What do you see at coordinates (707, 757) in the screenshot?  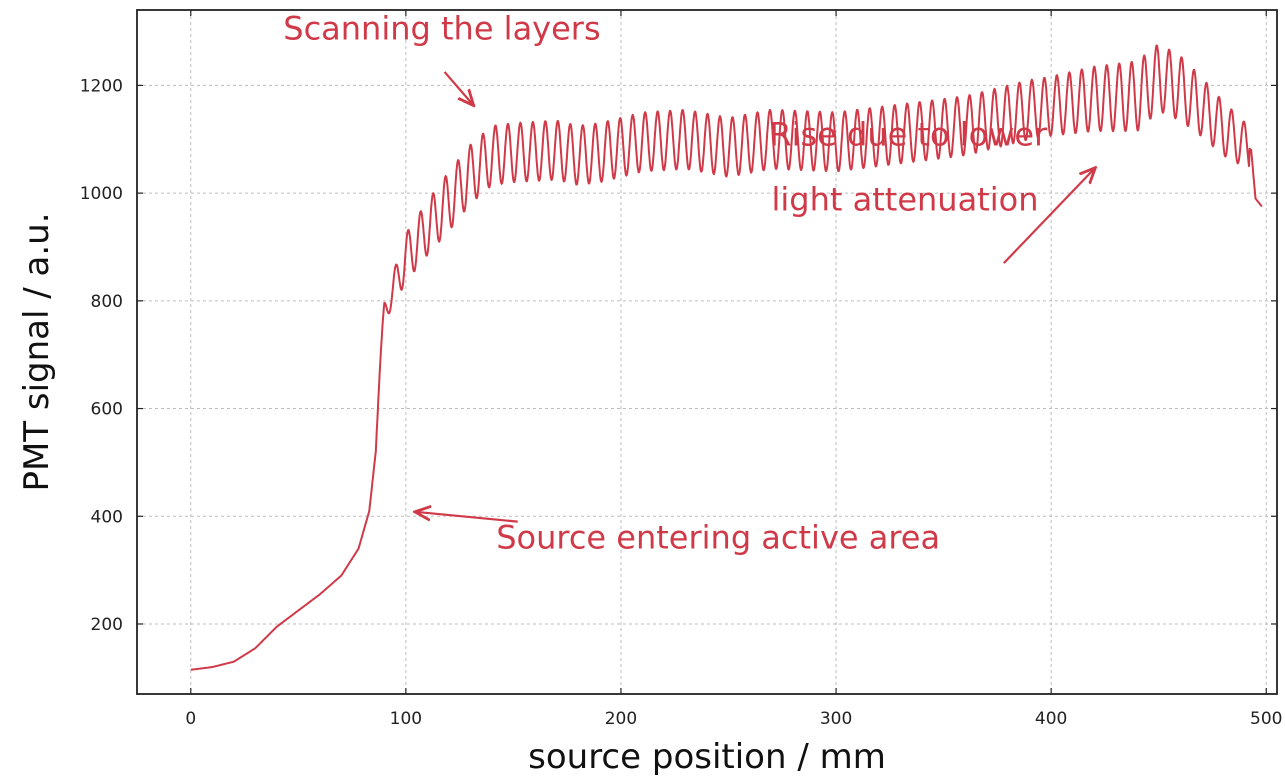 I see `x-axis-title: source position / mm` at bounding box center [707, 757].